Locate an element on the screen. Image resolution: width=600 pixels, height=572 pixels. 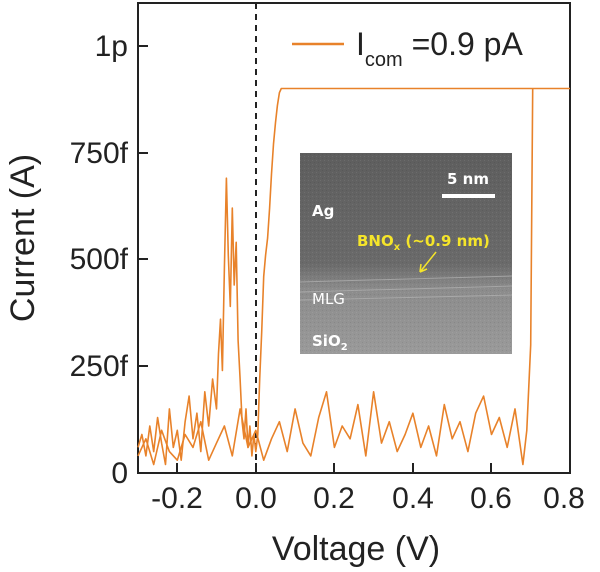
x-tick-label: 0.2 is located at coordinates (334, 498).